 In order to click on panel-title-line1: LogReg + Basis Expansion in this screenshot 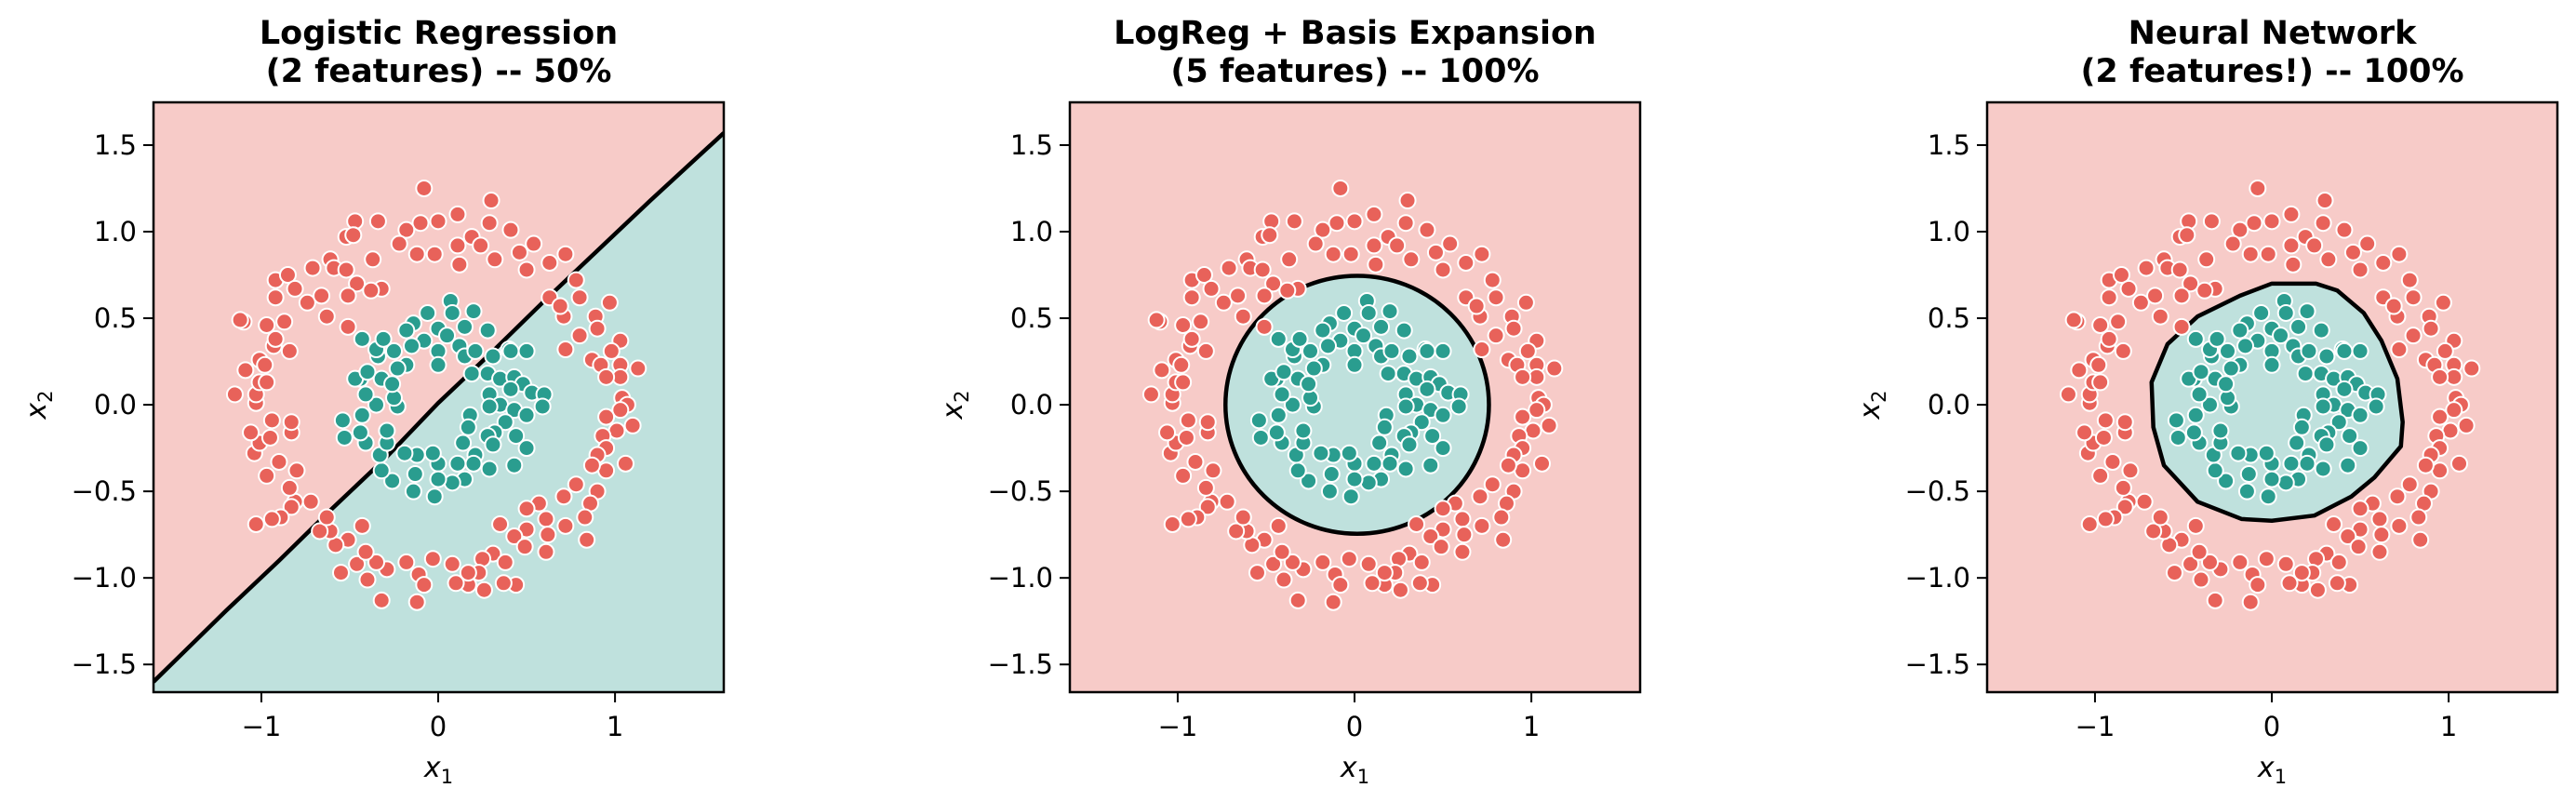, I will do `click(1355, 33)`.